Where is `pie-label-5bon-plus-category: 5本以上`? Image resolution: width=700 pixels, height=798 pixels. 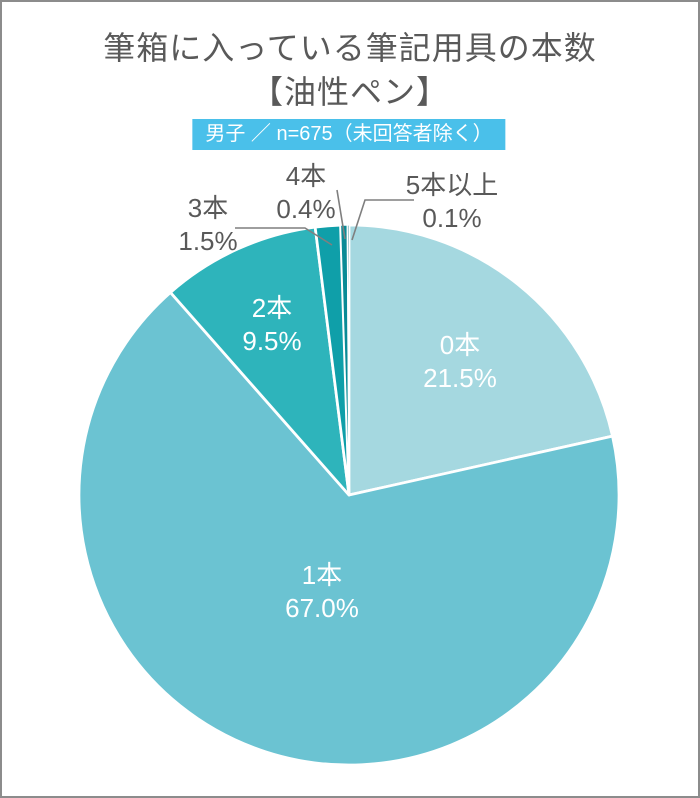
pie-label-5bon-plus-category: 5本以上 is located at coordinates (452, 185).